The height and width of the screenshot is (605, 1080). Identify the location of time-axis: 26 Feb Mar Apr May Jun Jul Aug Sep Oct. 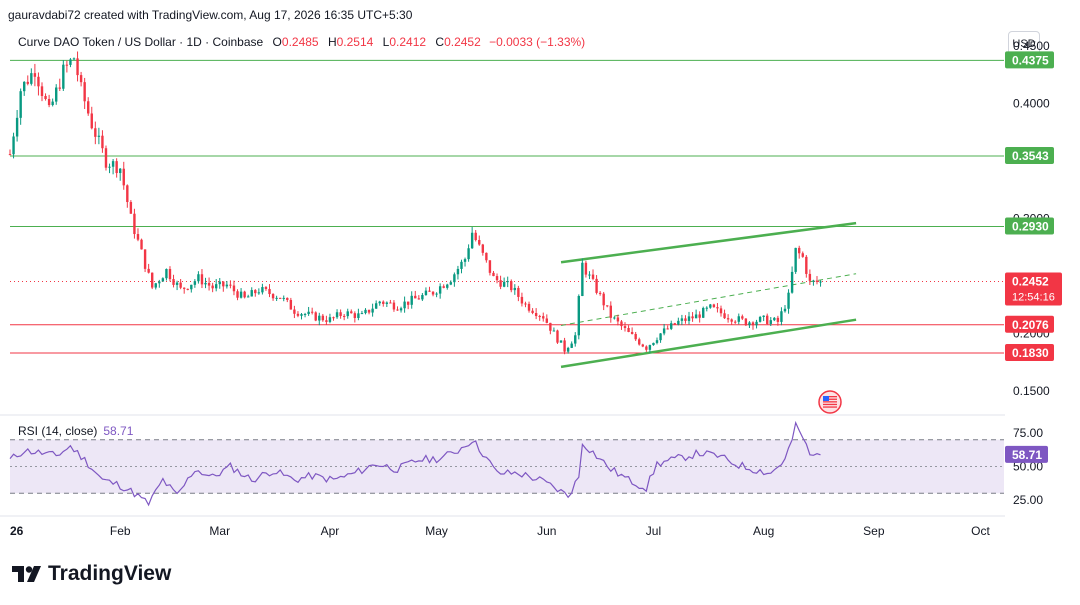
(500, 531).